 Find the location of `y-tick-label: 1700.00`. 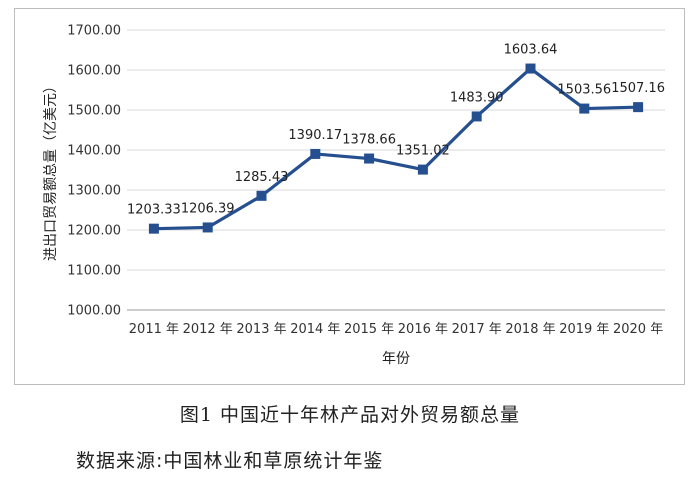

y-tick-label: 1700.00 is located at coordinates (94, 31).